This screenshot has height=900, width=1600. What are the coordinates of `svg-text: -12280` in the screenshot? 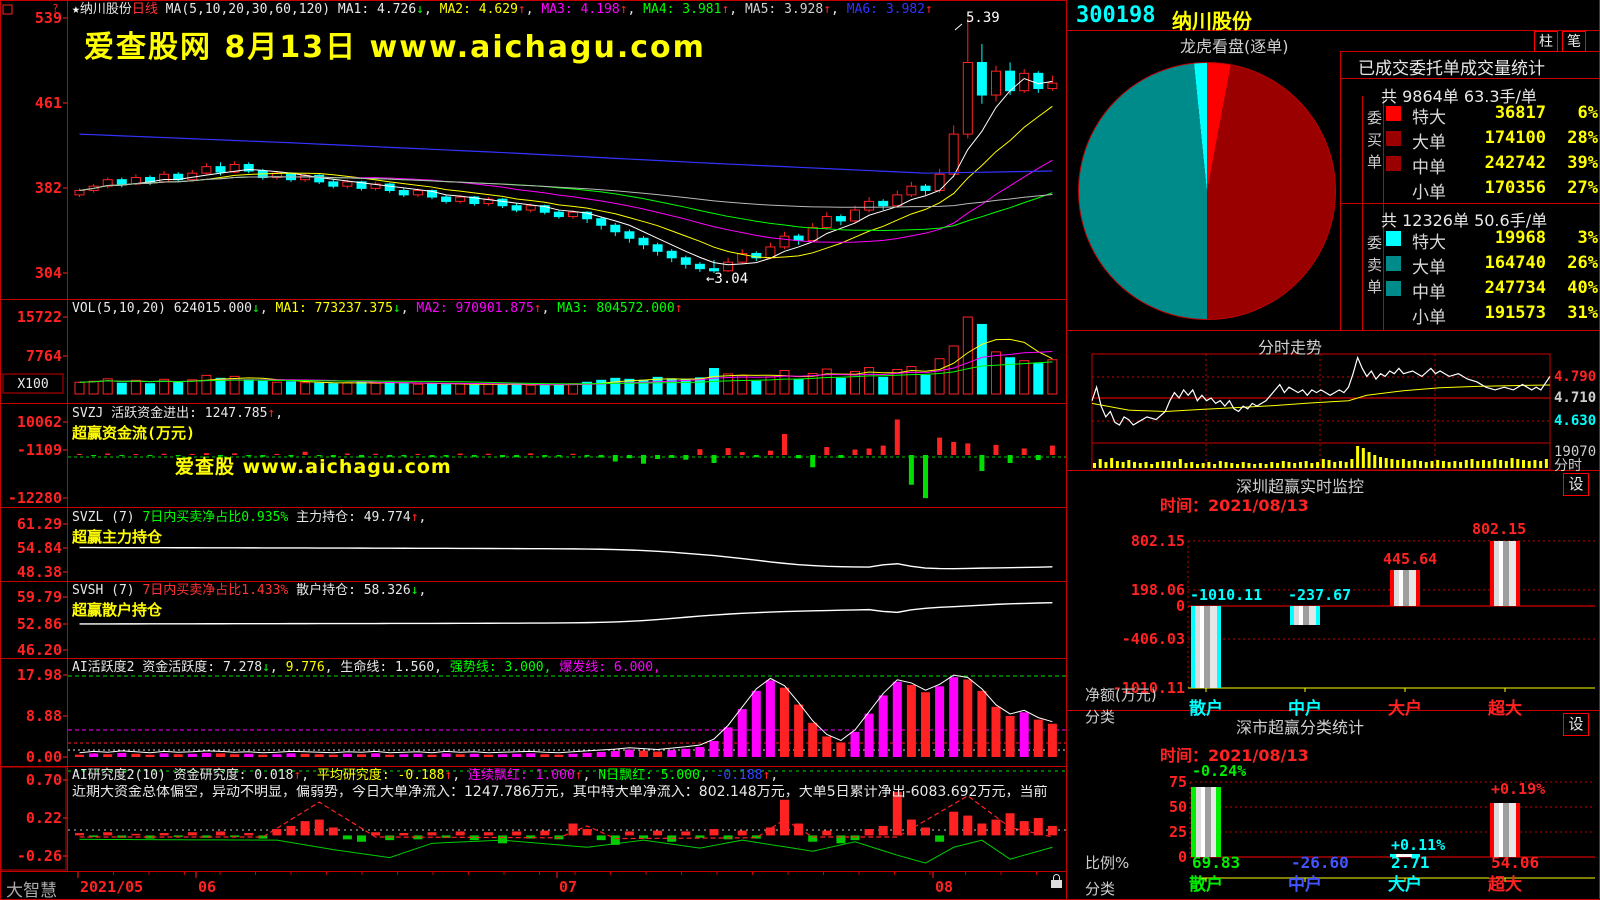 It's located at (35, 498).